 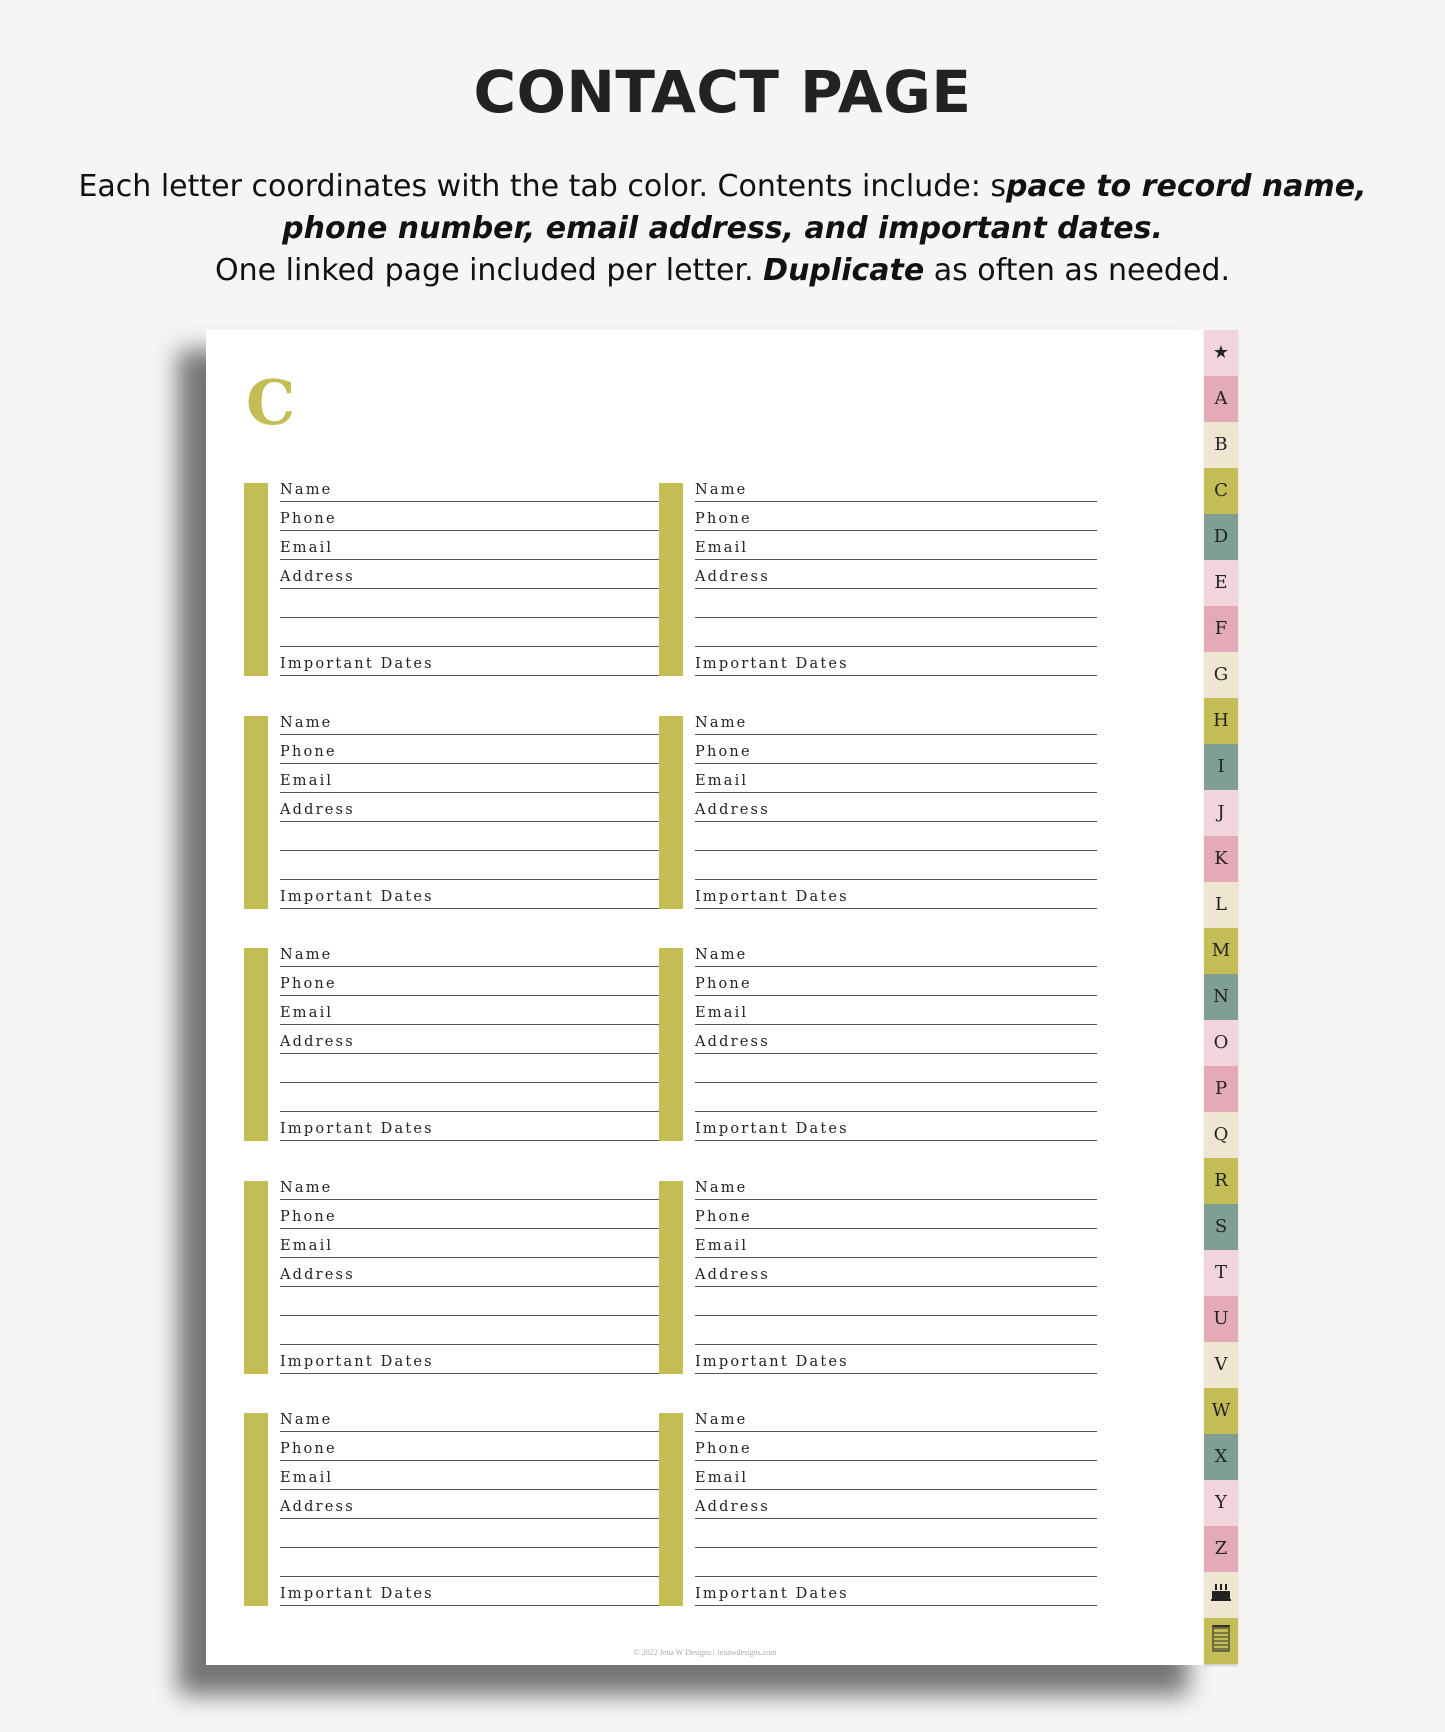 What do you see at coordinates (1221, 1319) in the screenshot?
I see `tab-u: U` at bounding box center [1221, 1319].